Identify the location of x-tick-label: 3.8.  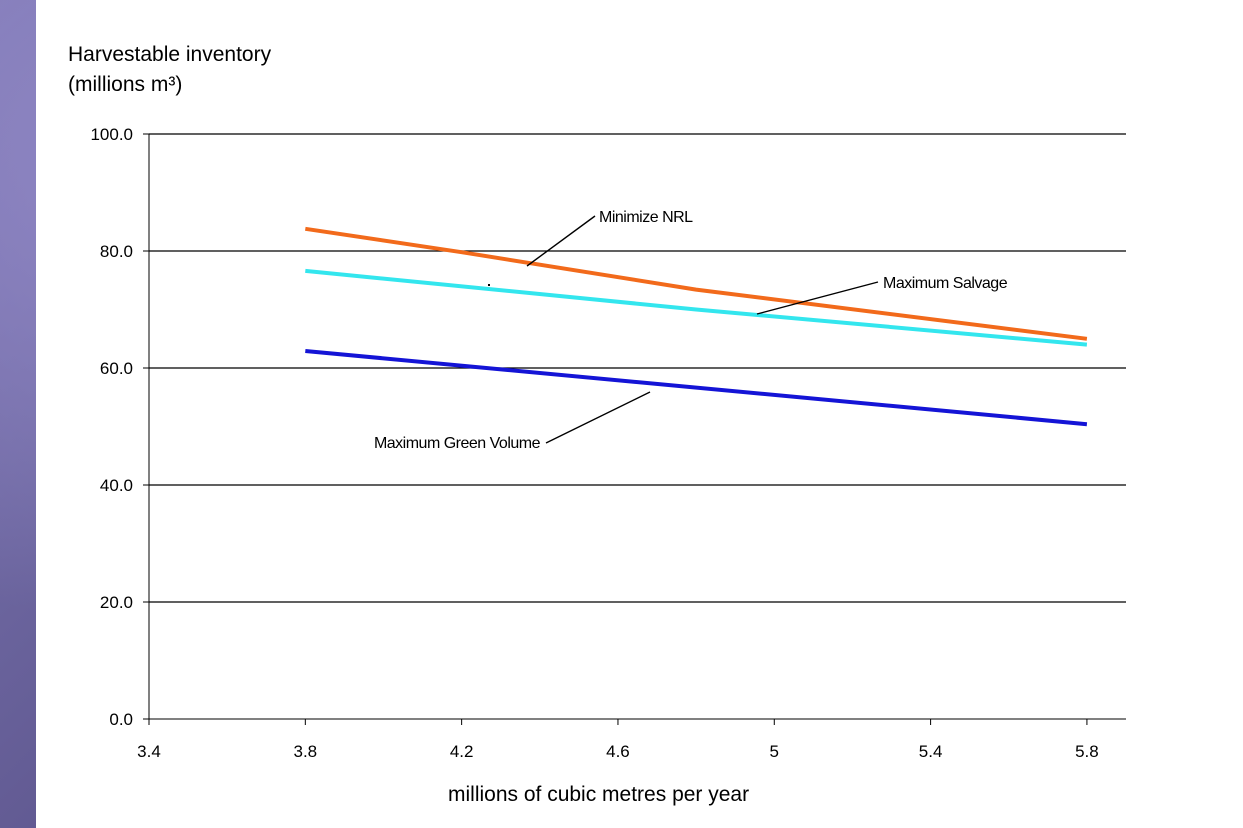
(305, 751).